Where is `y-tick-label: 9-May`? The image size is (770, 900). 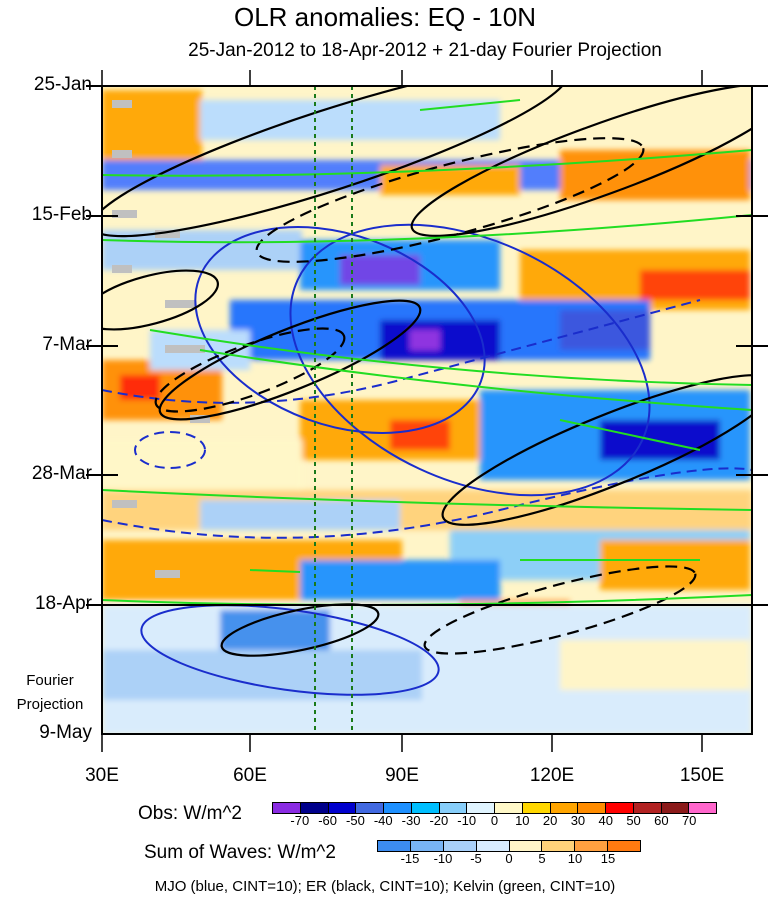
y-tick-label: 9-May is located at coordinates (65, 732).